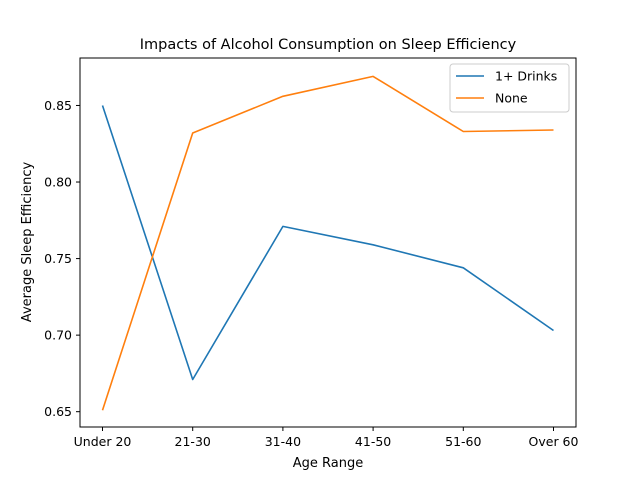  Describe the element at coordinates (58, 335) in the screenshot. I see `y-tick-label: 0.70` at that location.